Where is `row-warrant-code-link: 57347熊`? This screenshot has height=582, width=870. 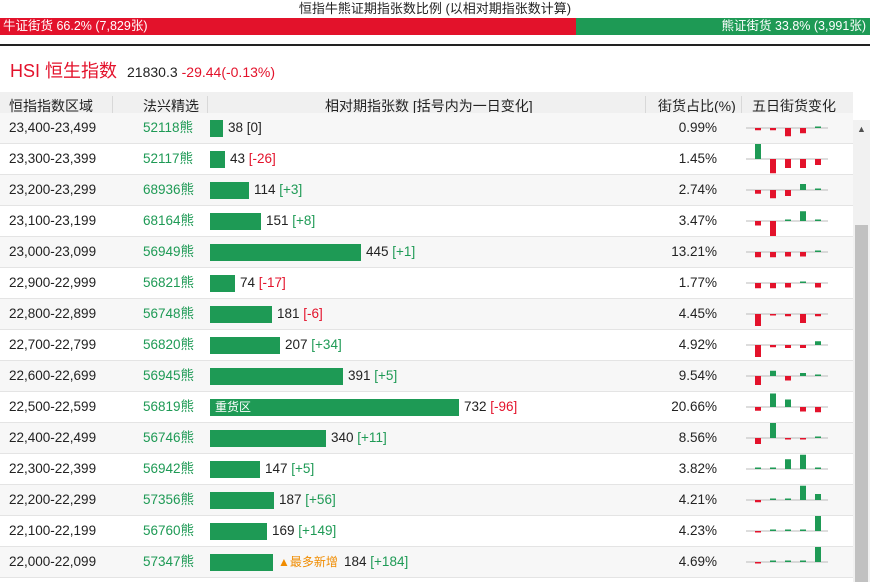 row-warrant-code-link: 57347熊 is located at coordinates (169, 561).